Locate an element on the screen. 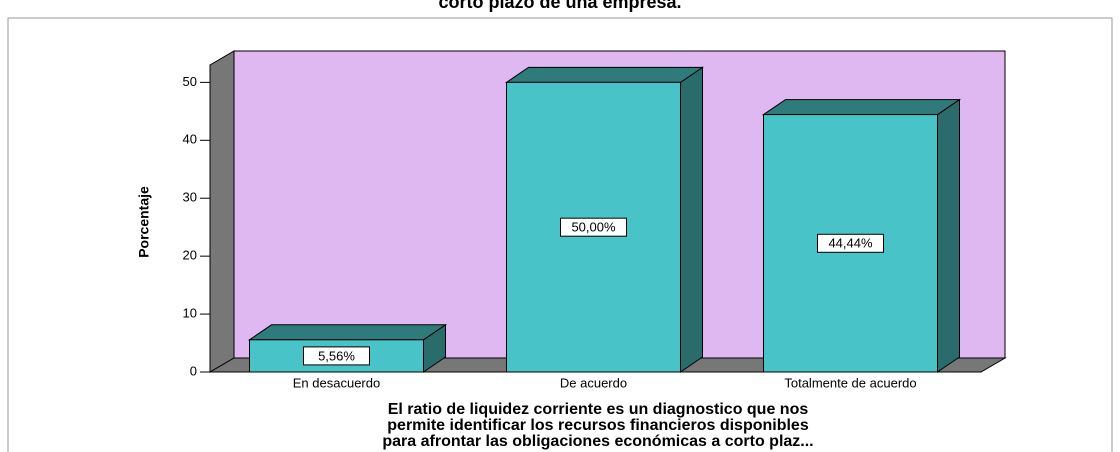 The image size is (1120, 452). y-tick-label: 10 is located at coordinates (190, 313).